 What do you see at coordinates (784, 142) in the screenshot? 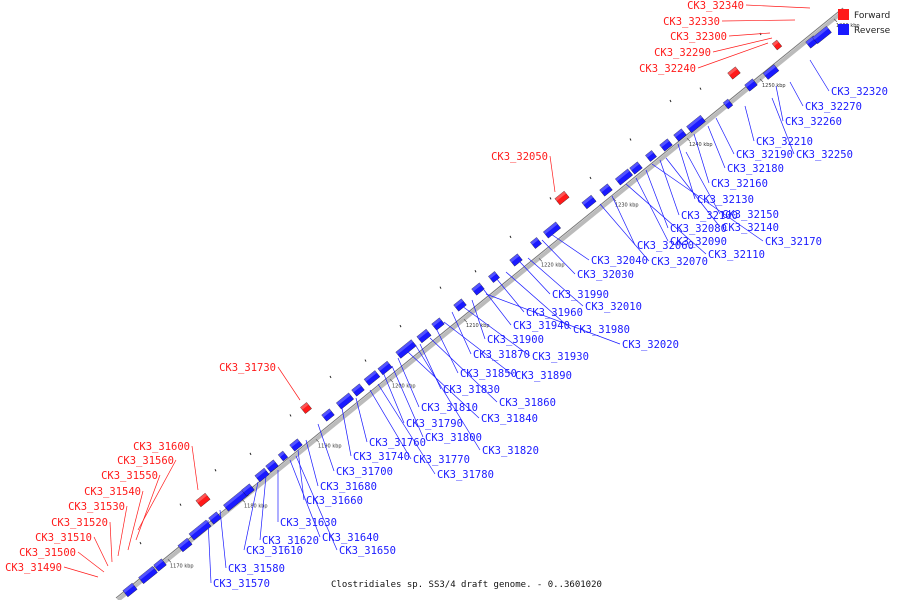
I see `gene-label: CK3_32210` at bounding box center [784, 142].